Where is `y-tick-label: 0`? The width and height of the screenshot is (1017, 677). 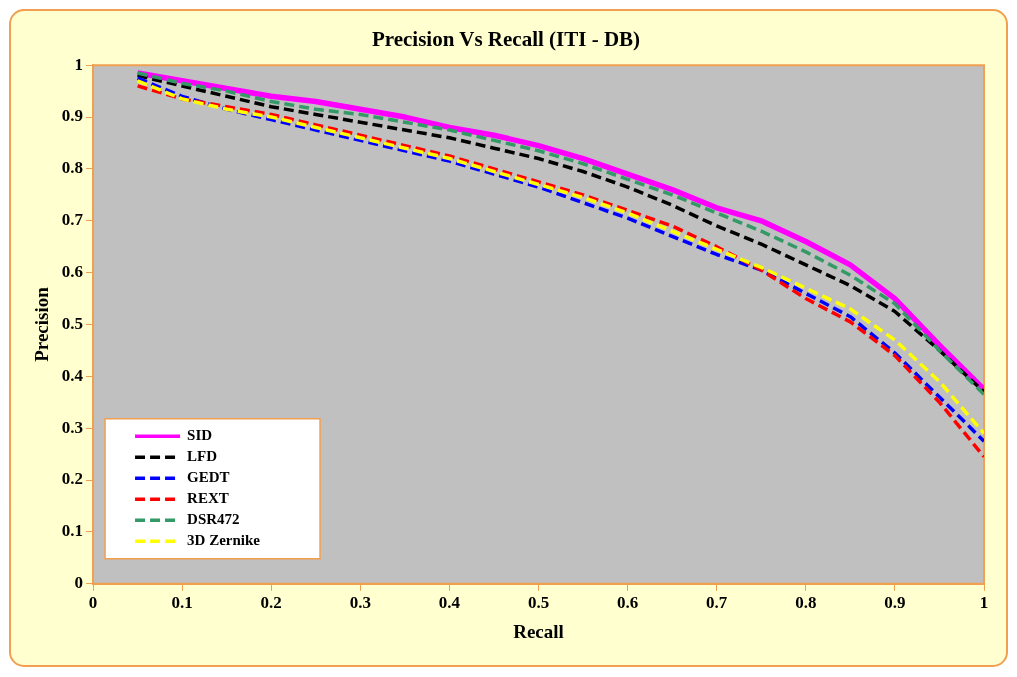 y-tick-label: 0 is located at coordinates (79, 583).